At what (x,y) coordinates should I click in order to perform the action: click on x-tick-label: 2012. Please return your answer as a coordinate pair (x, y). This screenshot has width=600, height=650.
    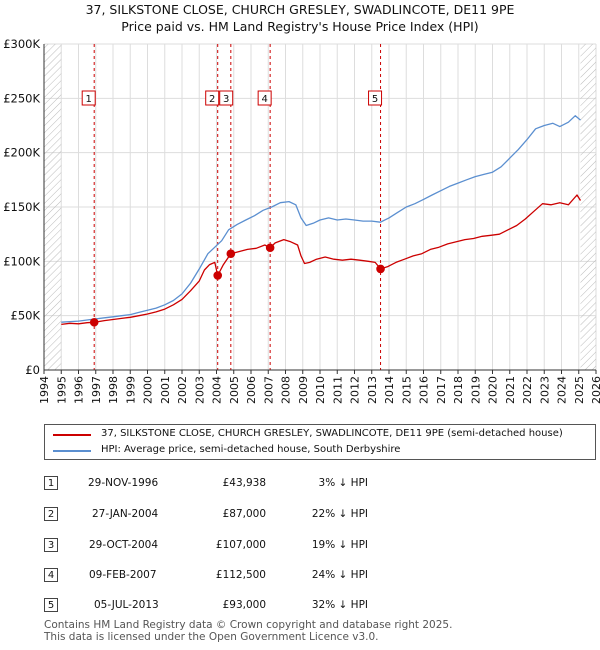
    Looking at the image, I should click on (355, 390).